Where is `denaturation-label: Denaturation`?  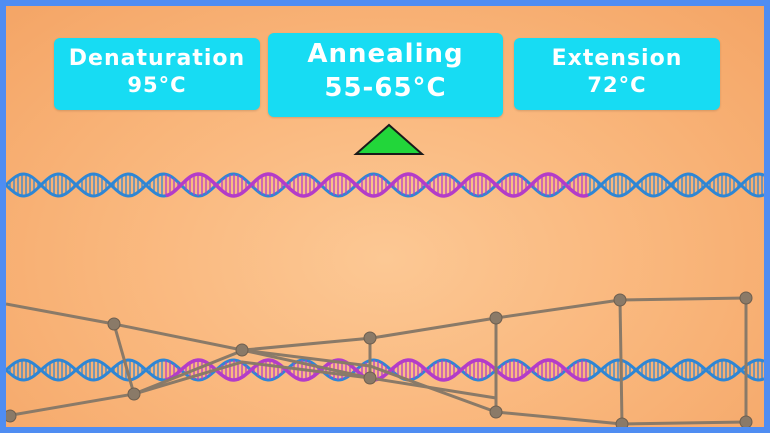
denaturation-label: Denaturation is located at coordinates (157, 58).